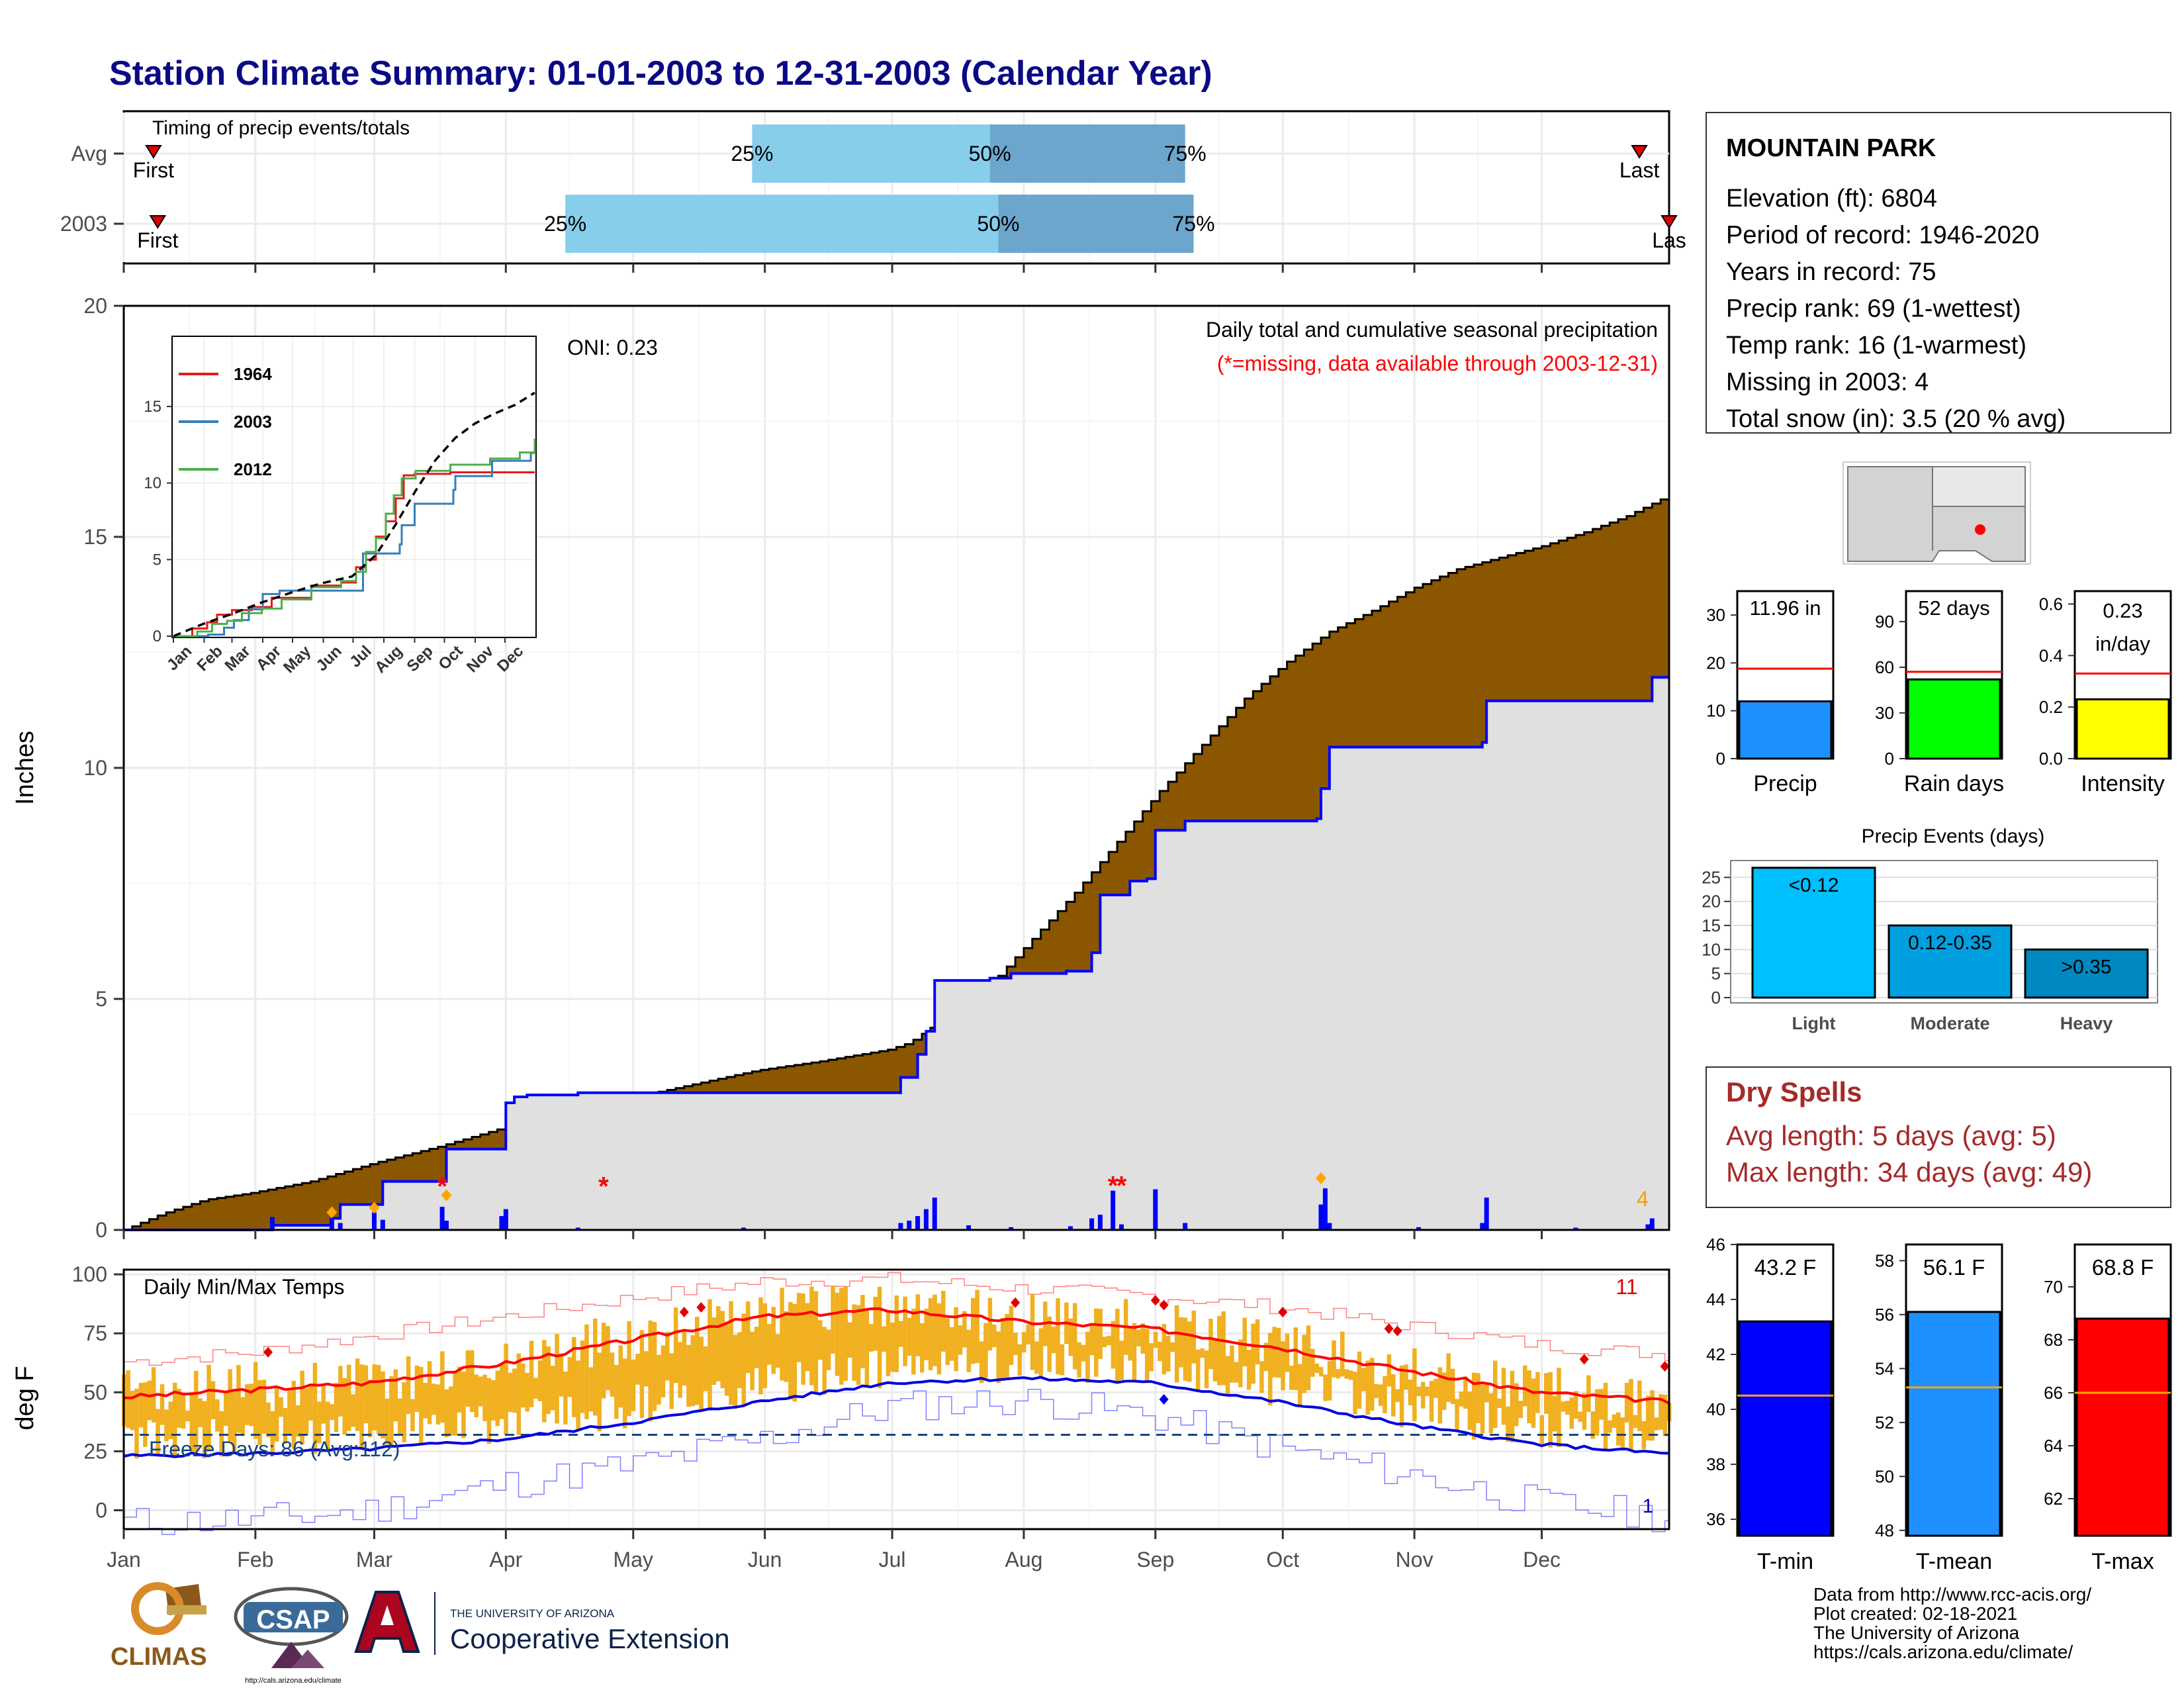  What do you see at coordinates (896, 1462) in the screenshot?
I see `record-min-line` at bounding box center [896, 1462].